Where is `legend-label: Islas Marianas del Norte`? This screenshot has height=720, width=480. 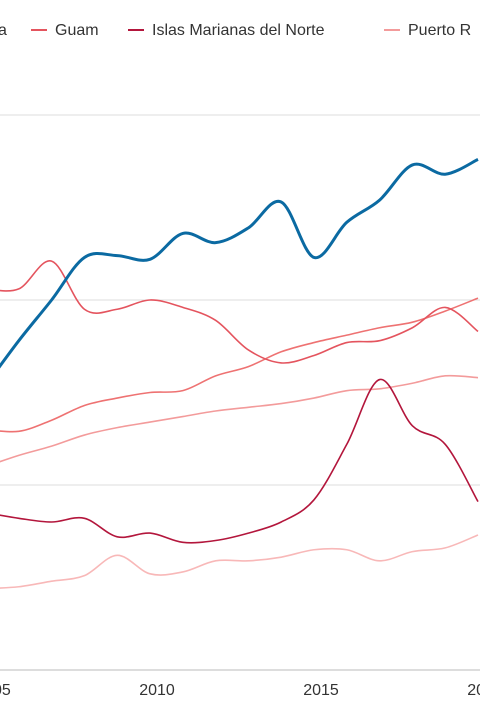 legend-label: Islas Marianas del Norte is located at coordinates (238, 30).